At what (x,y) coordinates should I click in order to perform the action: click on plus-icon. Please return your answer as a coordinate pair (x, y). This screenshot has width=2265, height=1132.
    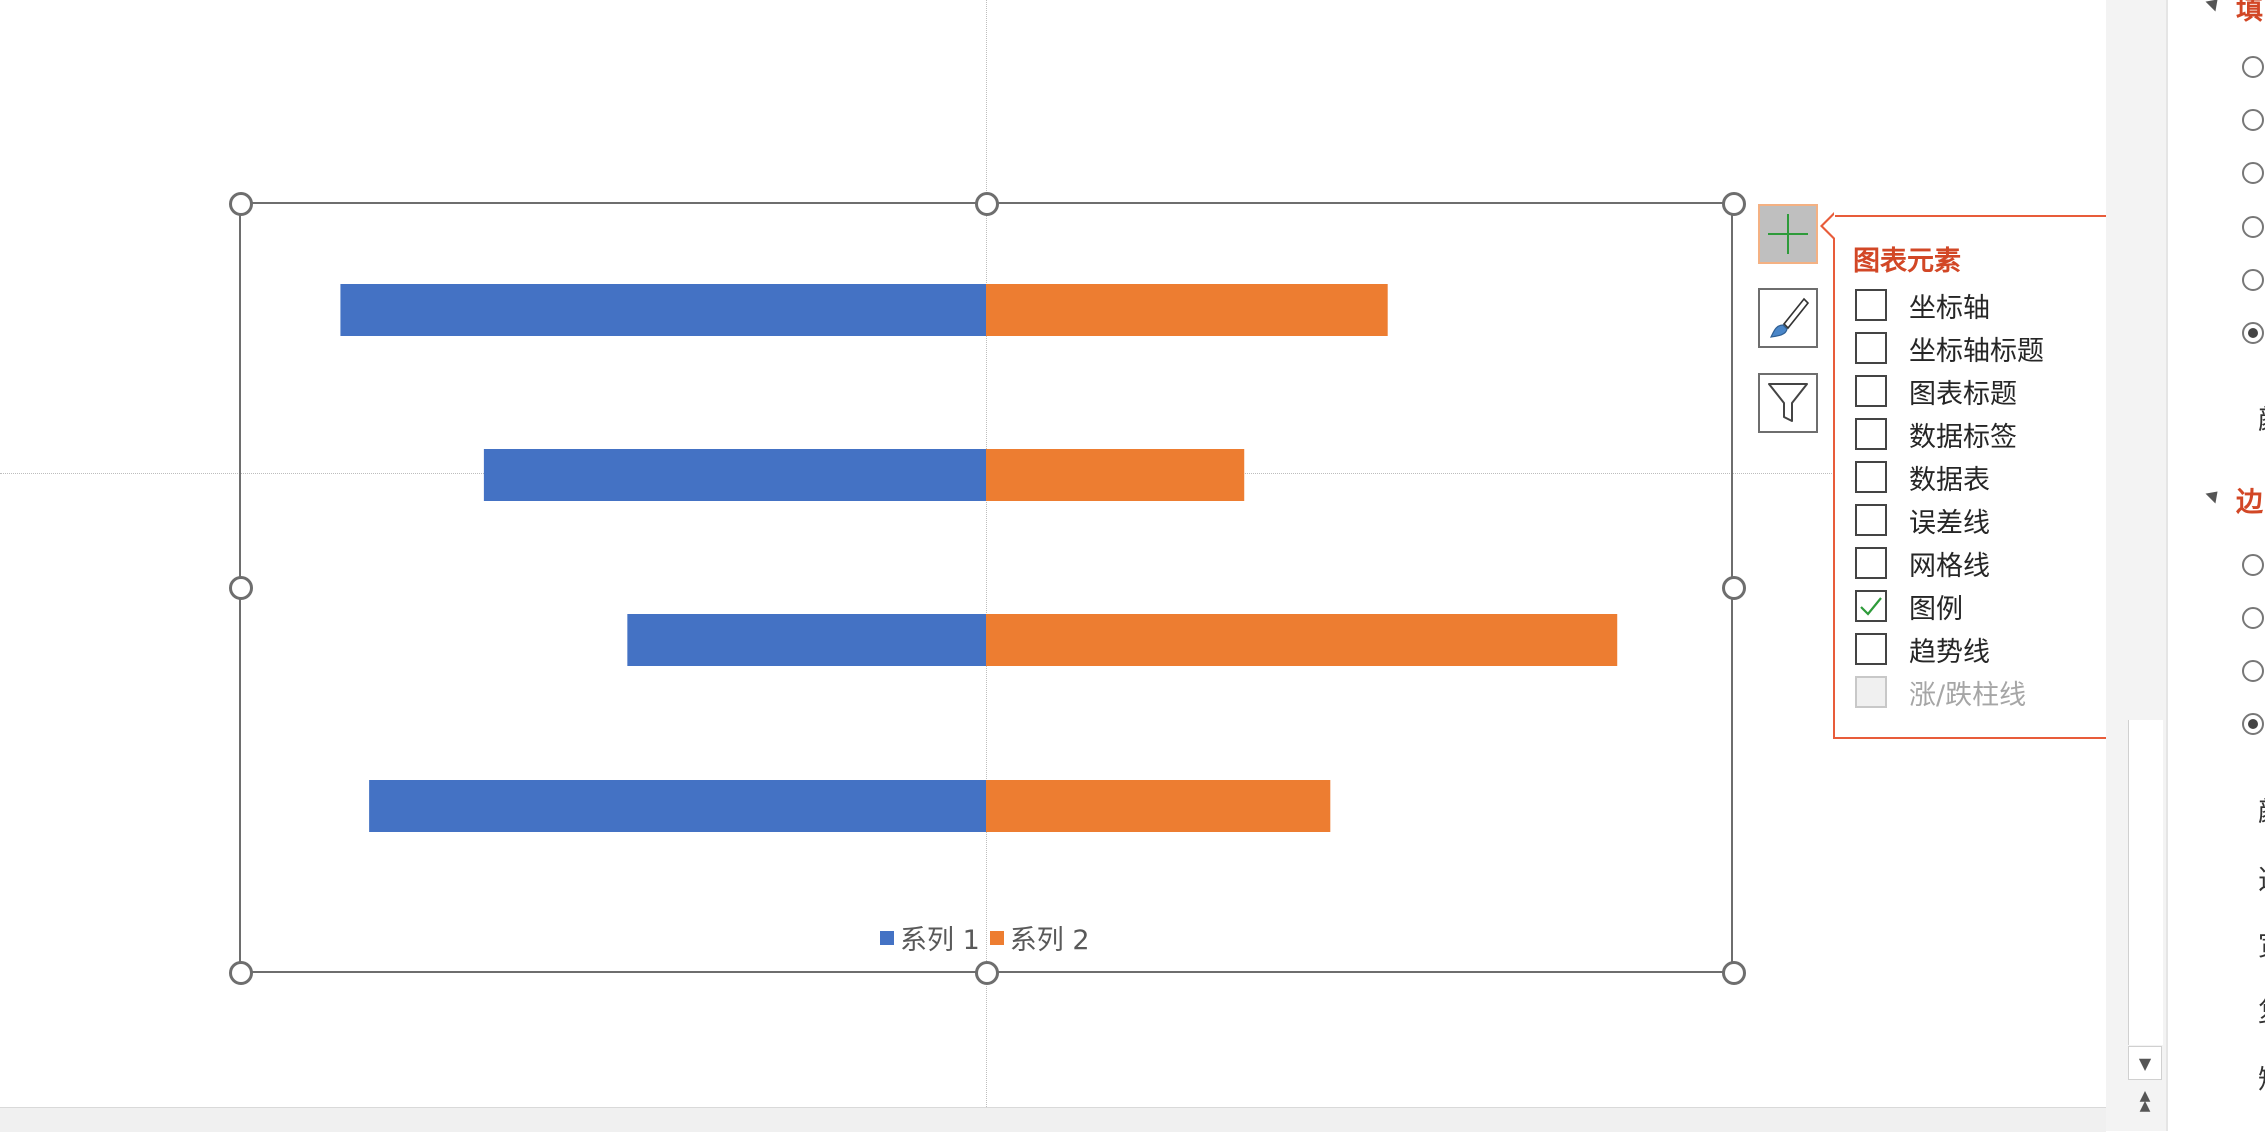
    Looking at the image, I should click on (1788, 234).